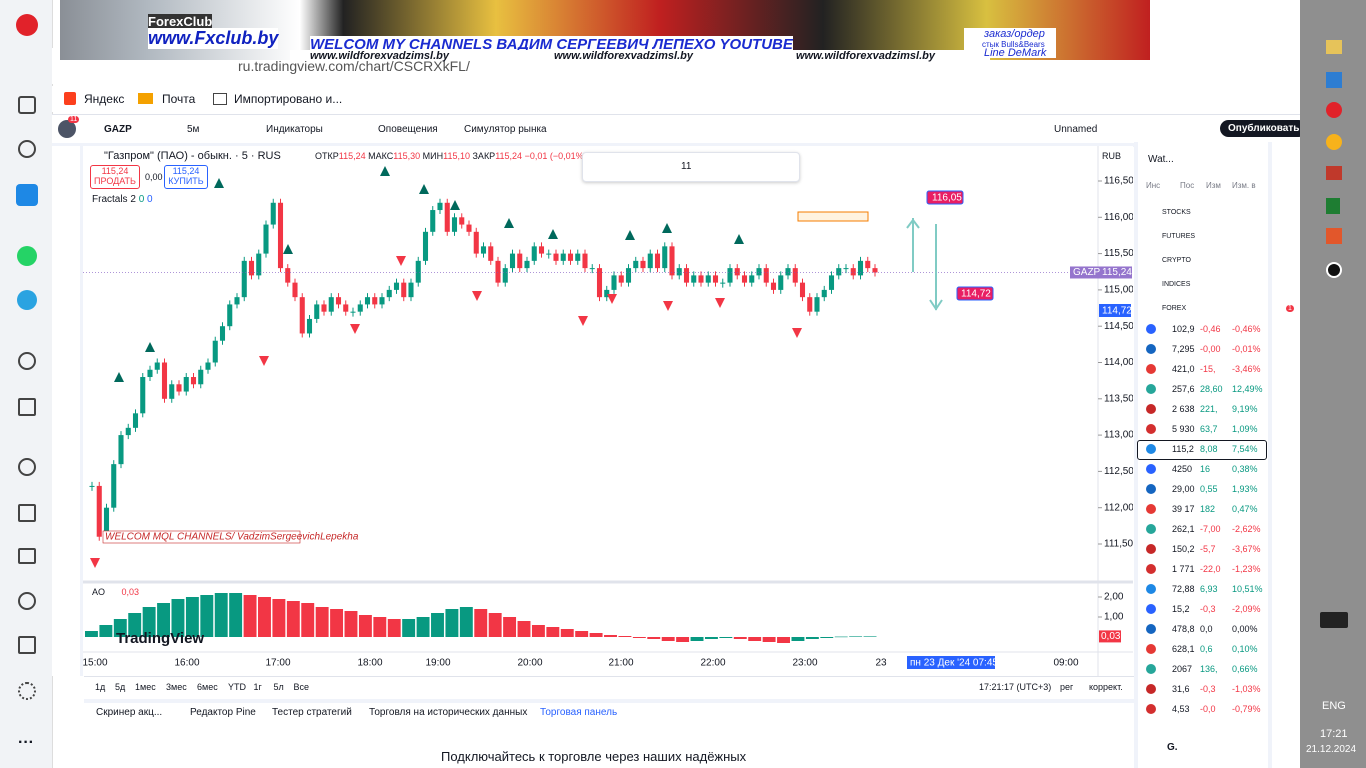 The height and width of the screenshot is (768, 1366). I want to click on session: рег, so click(1067, 687).